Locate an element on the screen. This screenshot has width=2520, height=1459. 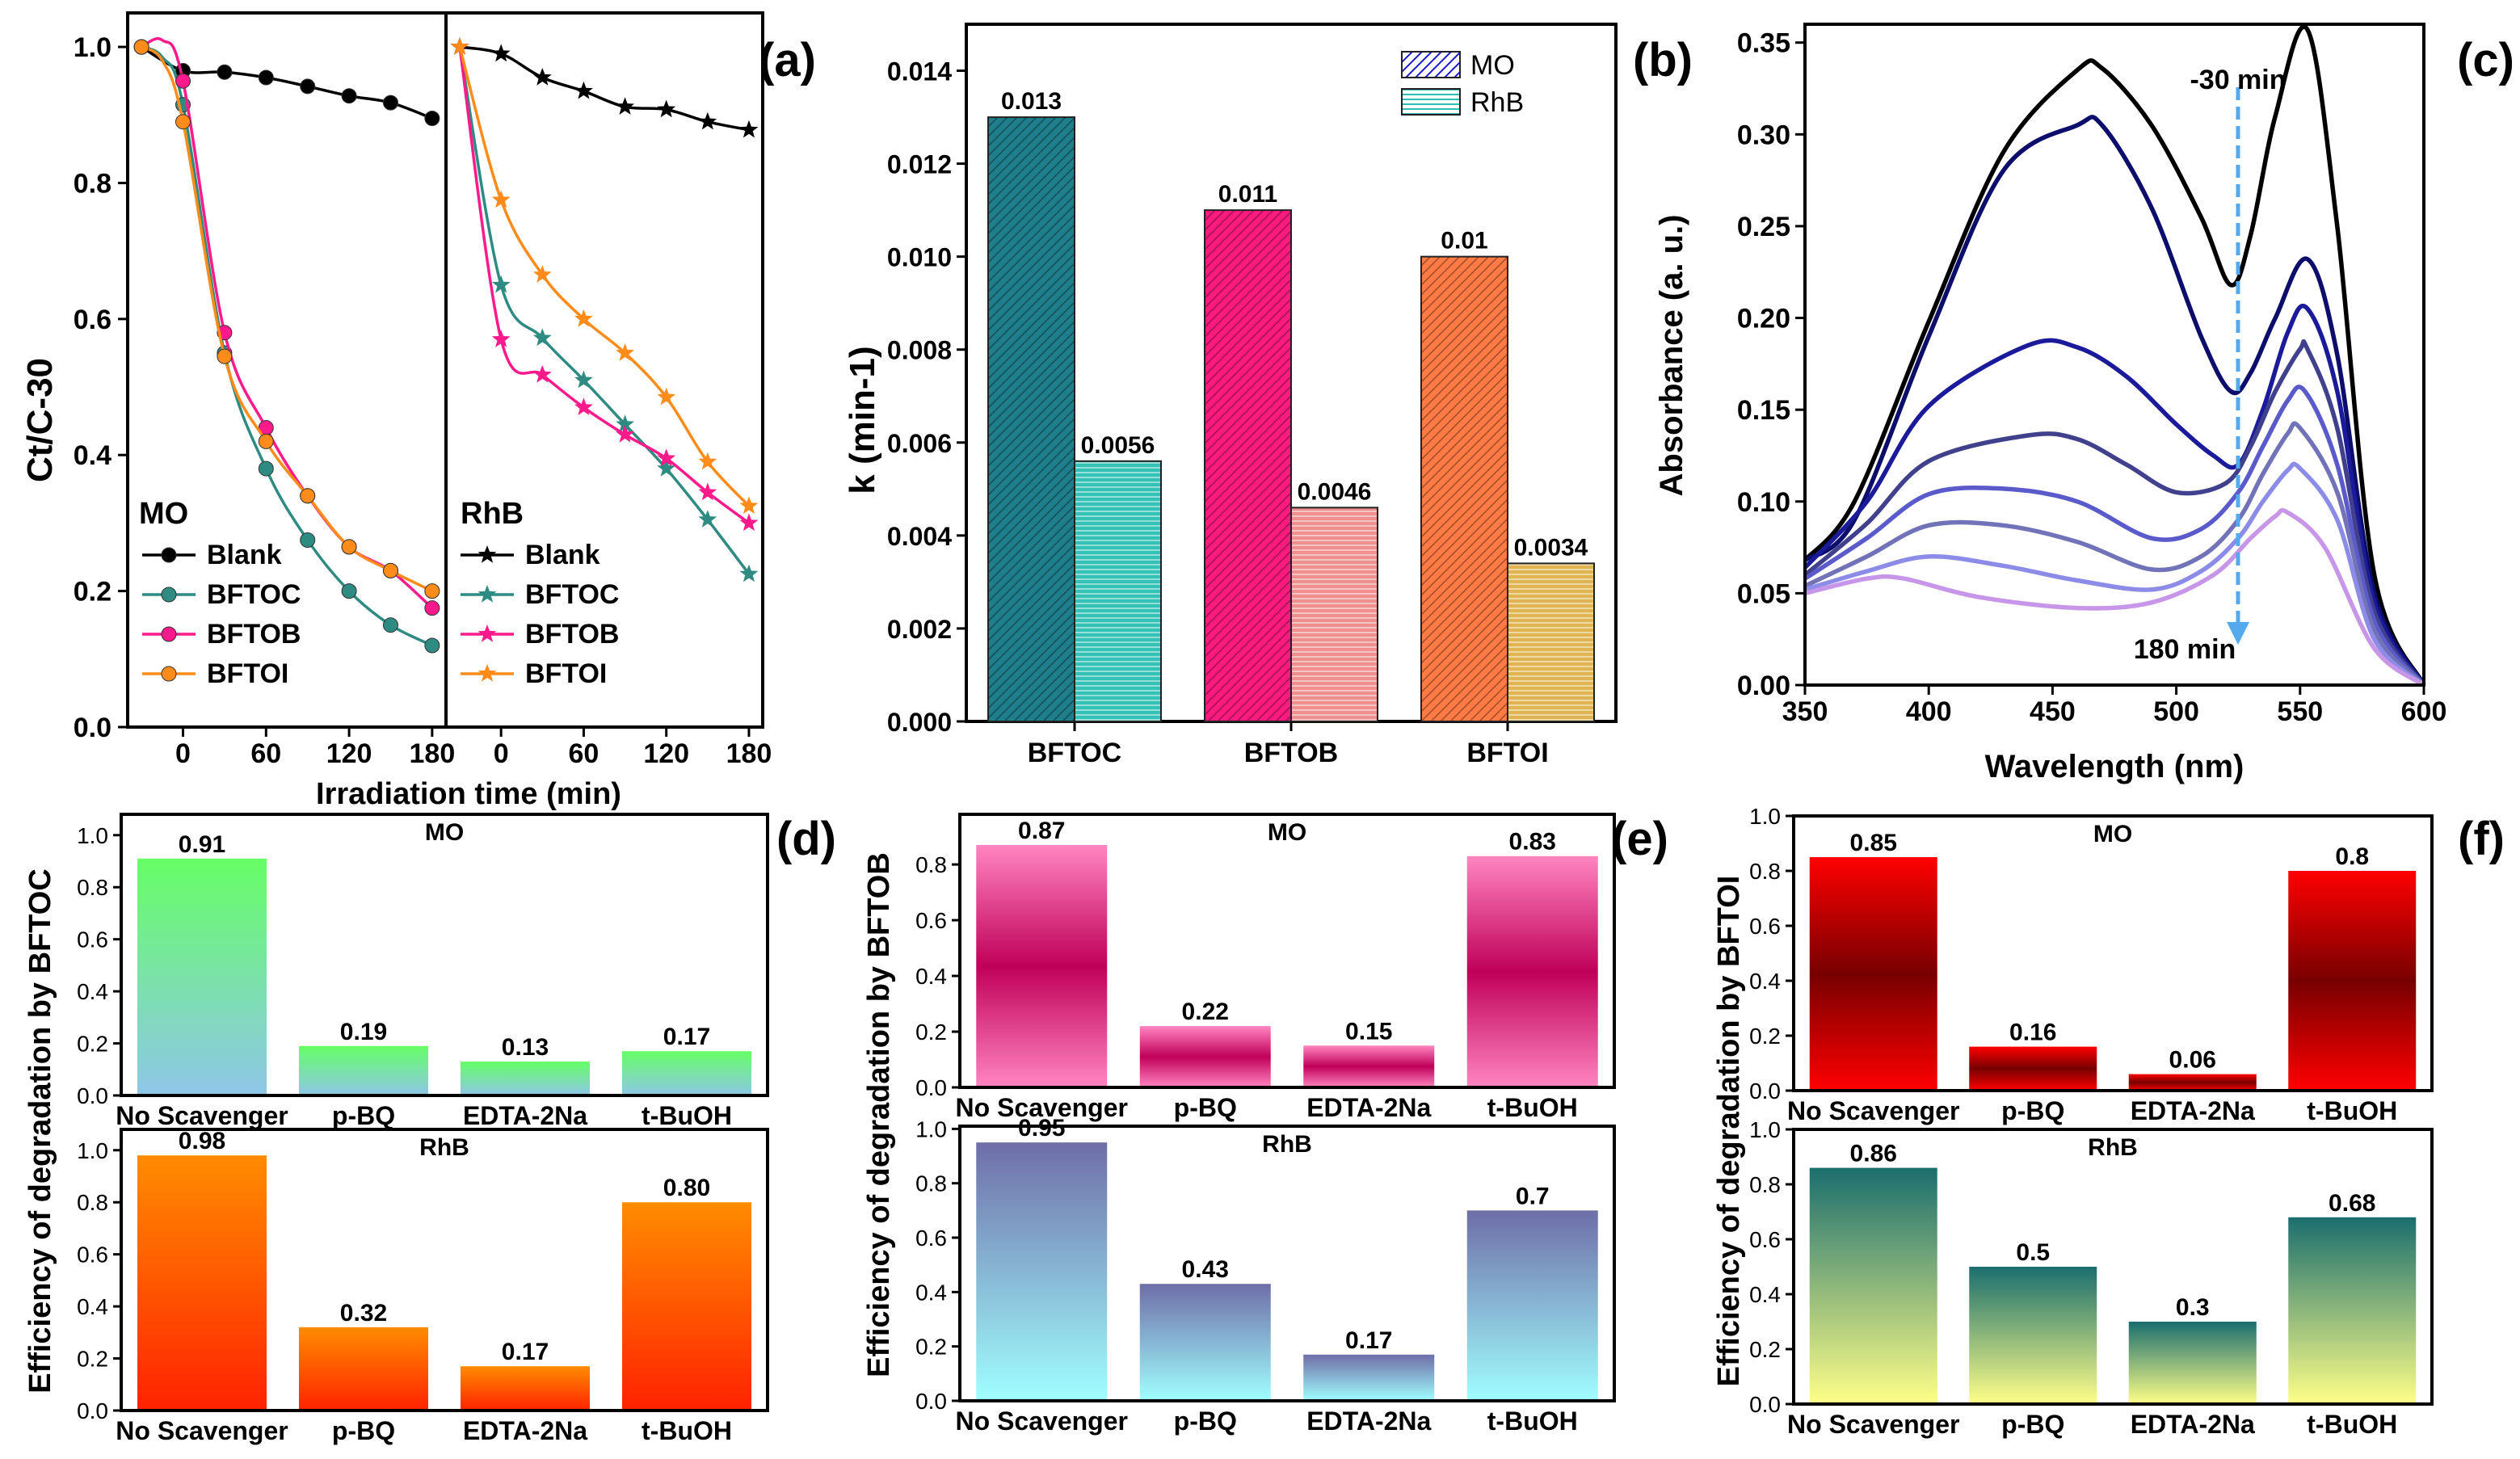
panel-b-bar-rhb-bftob is located at coordinates (1334, 614).